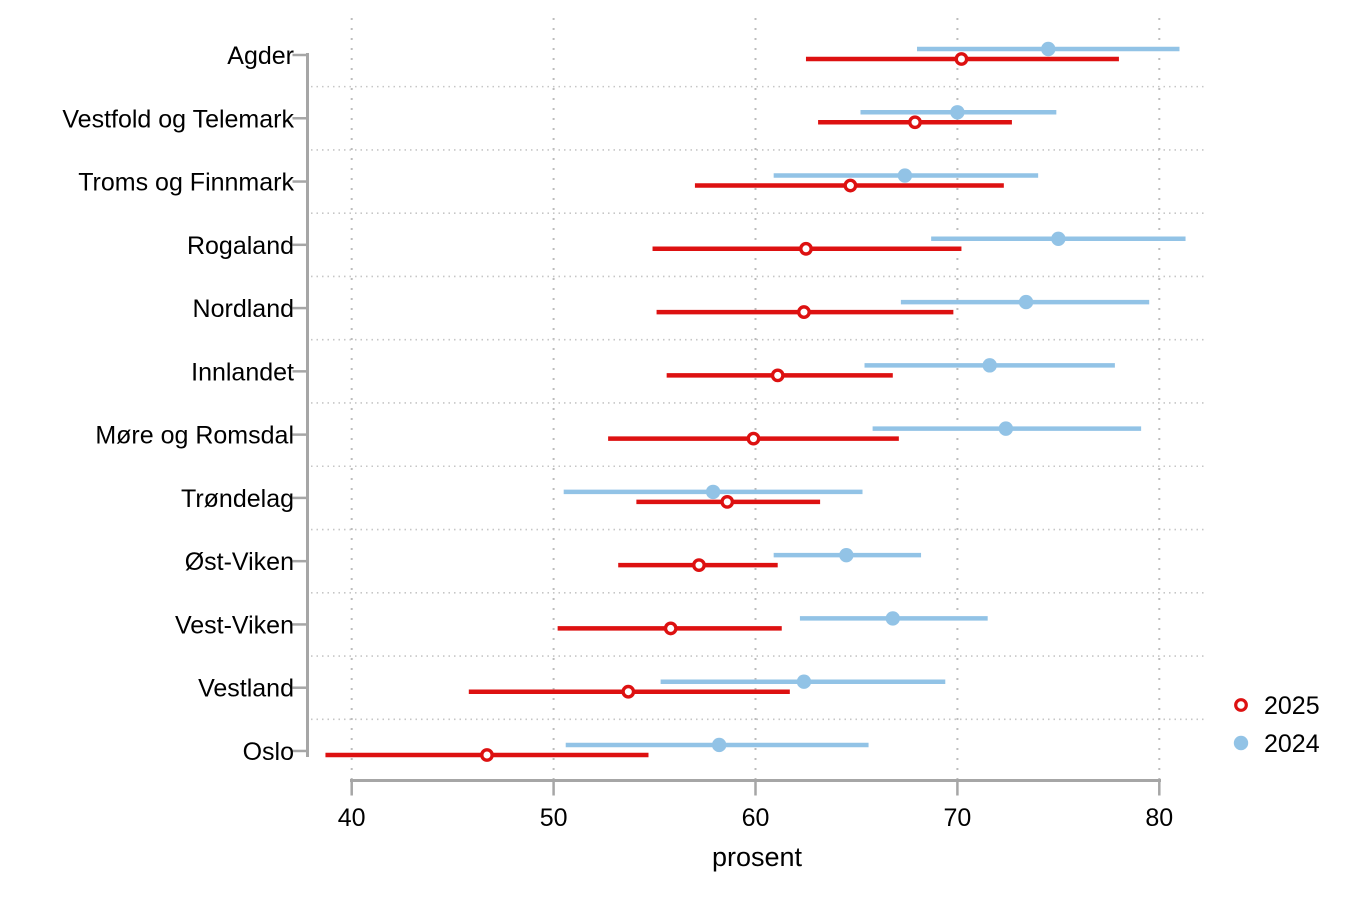 The image size is (1369, 917). What do you see at coordinates (242, 372) in the screenshot?
I see `category-label: Innlandet` at bounding box center [242, 372].